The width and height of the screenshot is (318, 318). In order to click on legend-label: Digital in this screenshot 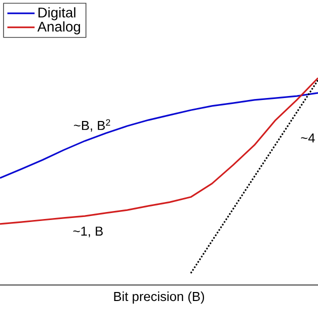, I will do `click(57, 13)`.